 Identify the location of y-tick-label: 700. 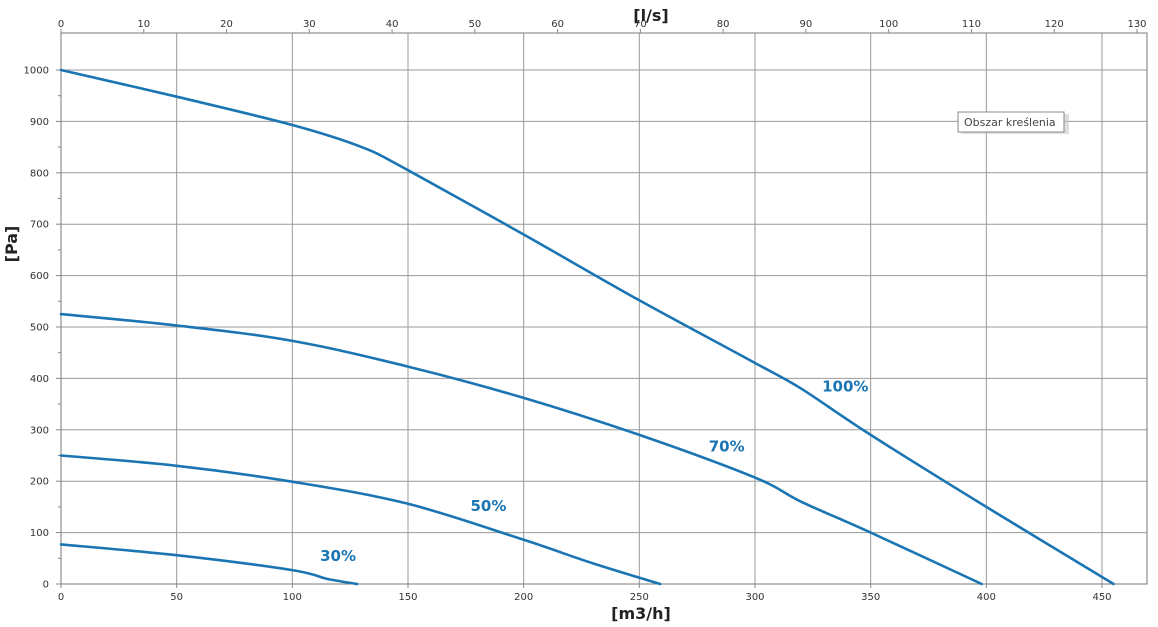
(39, 225).